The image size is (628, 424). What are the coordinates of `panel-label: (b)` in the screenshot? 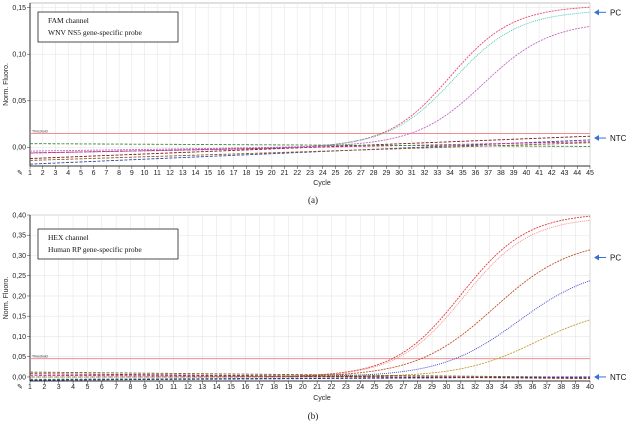 It's located at (313, 416).